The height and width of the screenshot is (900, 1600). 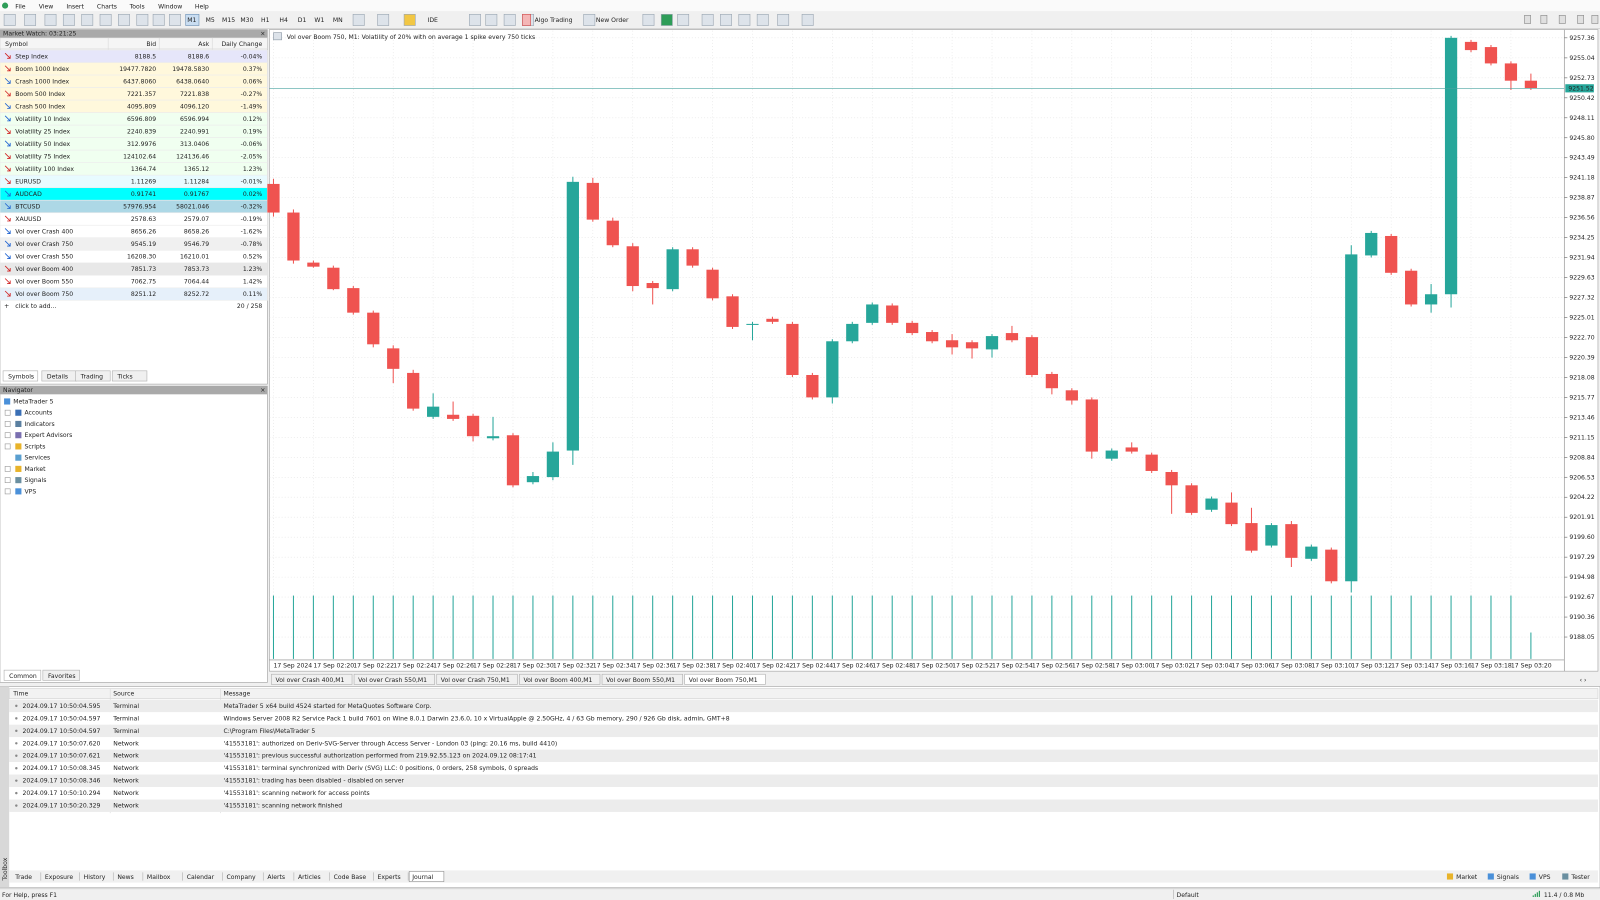 I want to click on toolbox-tab: News, so click(x=125, y=877).